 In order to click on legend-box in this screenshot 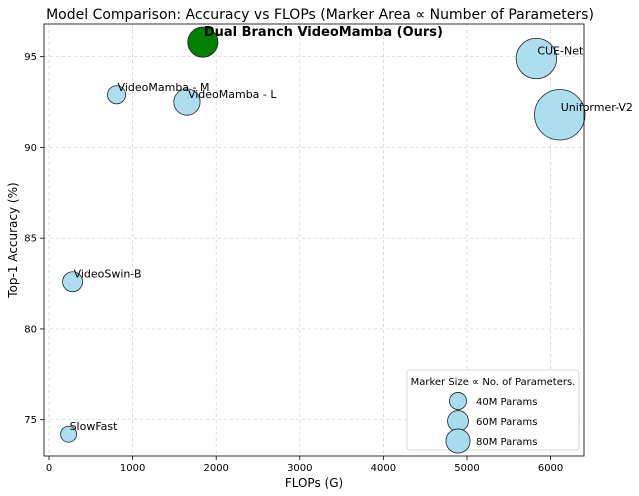, I will do `click(493, 410)`.